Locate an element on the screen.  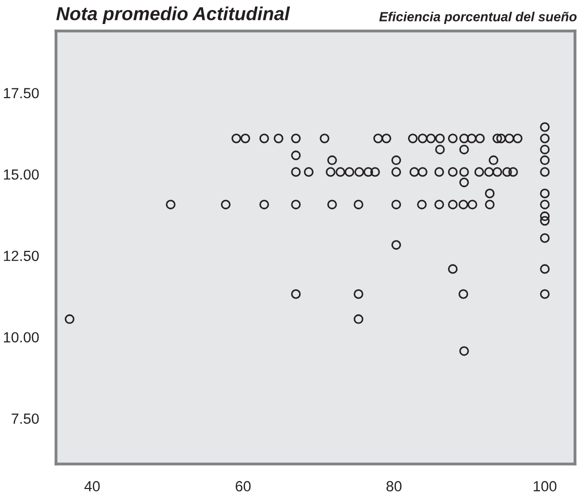
y-tick-label: 17.50 is located at coordinates (21, 93).